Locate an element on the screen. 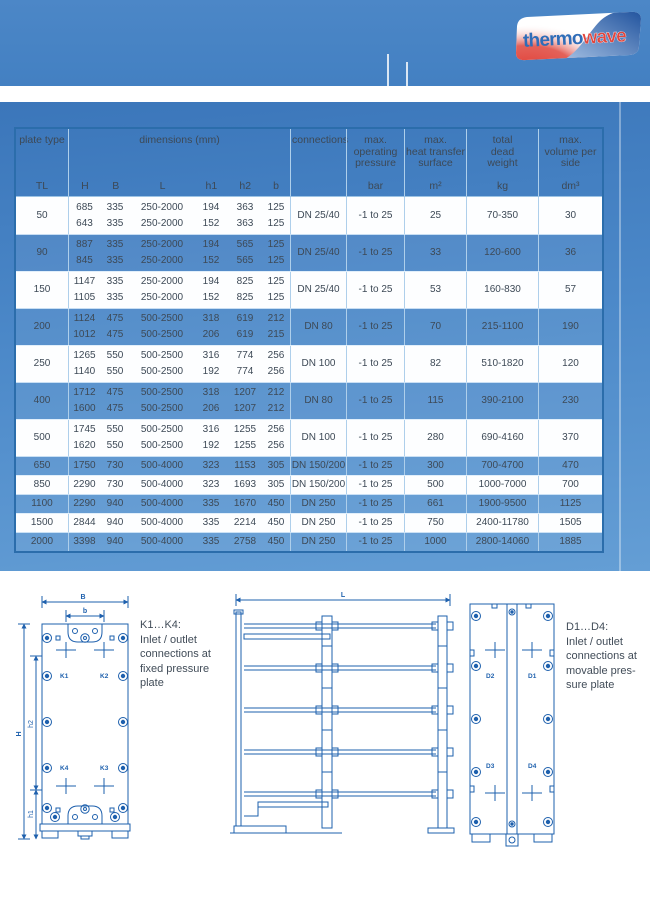 The height and width of the screenshot is (907, 650). cell-dim: 1147 1105 is located at coordinates (84, 290).